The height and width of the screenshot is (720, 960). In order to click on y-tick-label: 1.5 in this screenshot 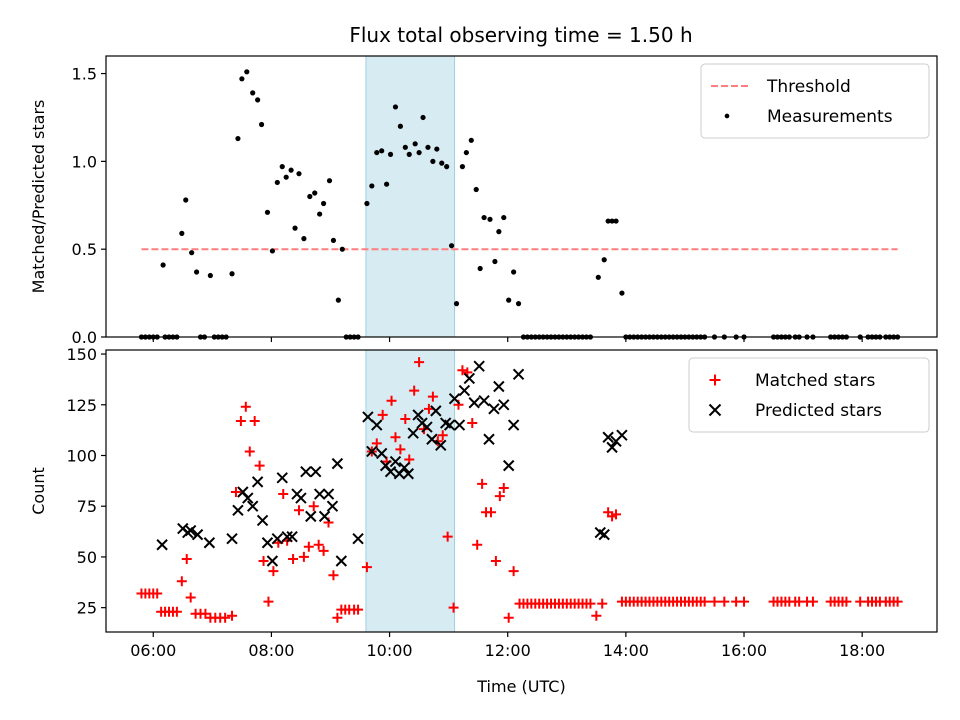, I will do `click(84, 74)`.